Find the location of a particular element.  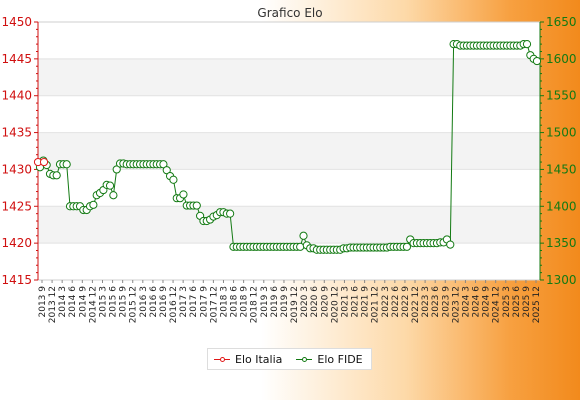

x-tick-label: 2025 6 is located at coordinates (517, 302).